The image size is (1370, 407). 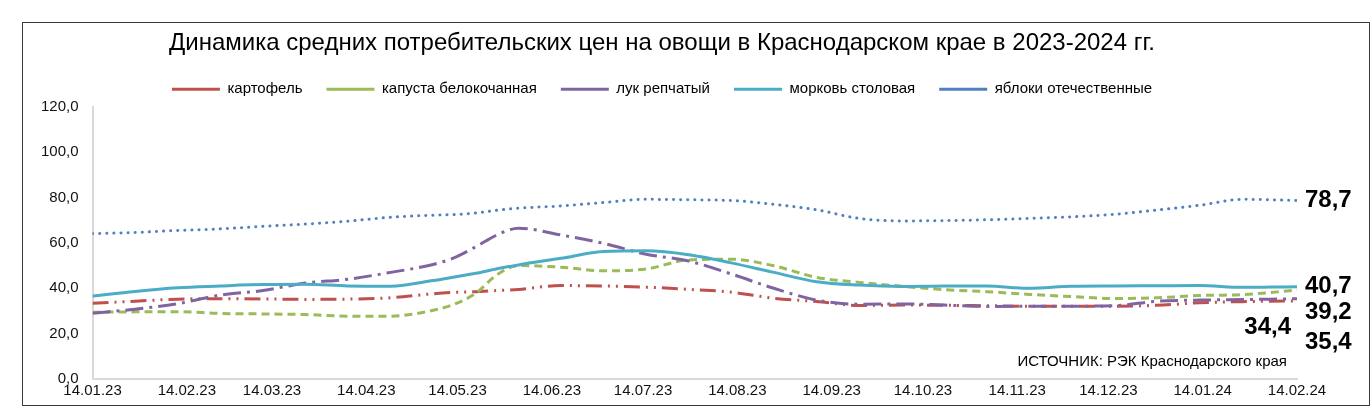 I want to click on y-tick-label: 120,0, so click(x=59, y=105).